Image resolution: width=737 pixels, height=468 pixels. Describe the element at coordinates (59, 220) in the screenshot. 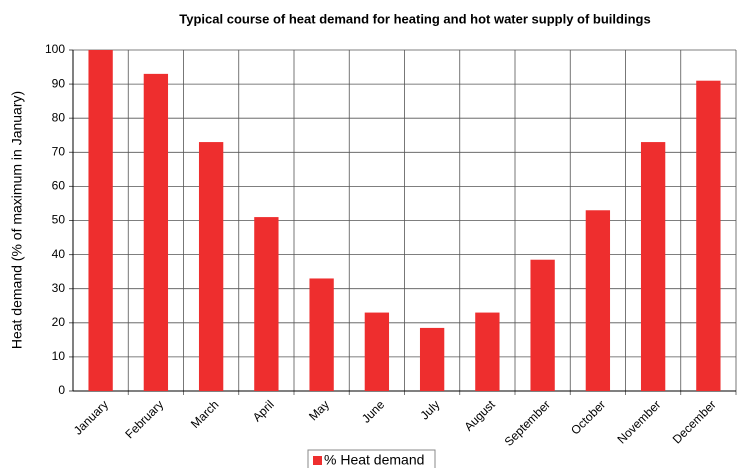

I see `y-tick-label: 50` at that location.